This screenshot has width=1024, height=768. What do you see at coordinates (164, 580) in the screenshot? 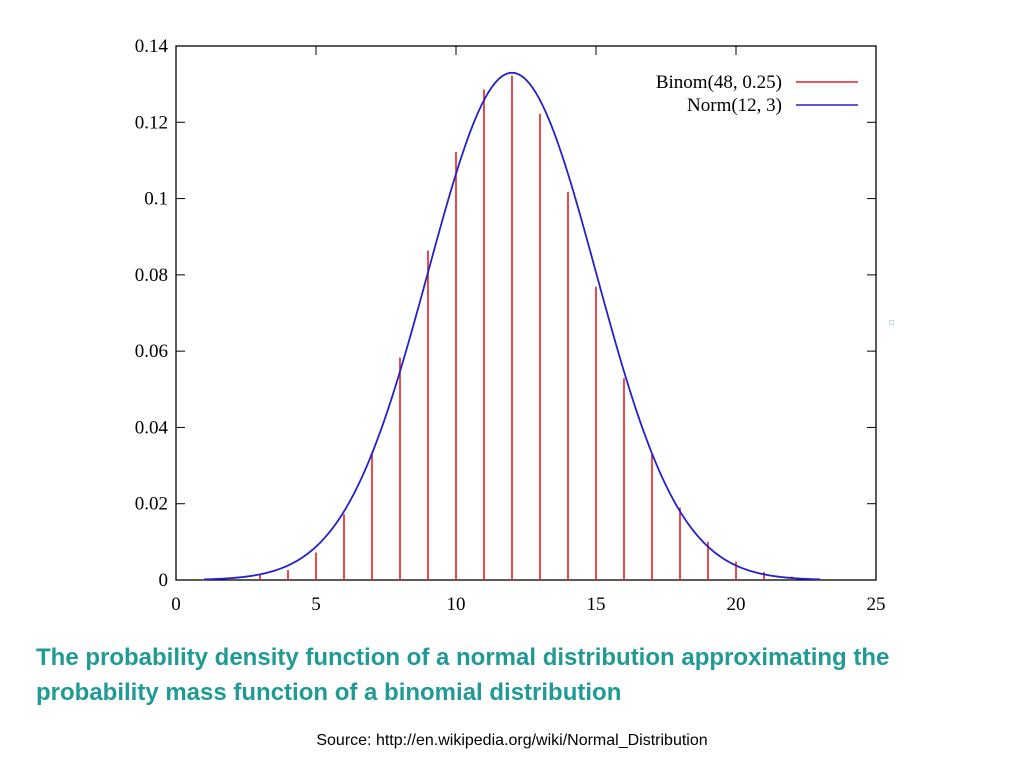
I see `y-tick-label: 0` at bounding box center [164, 580].